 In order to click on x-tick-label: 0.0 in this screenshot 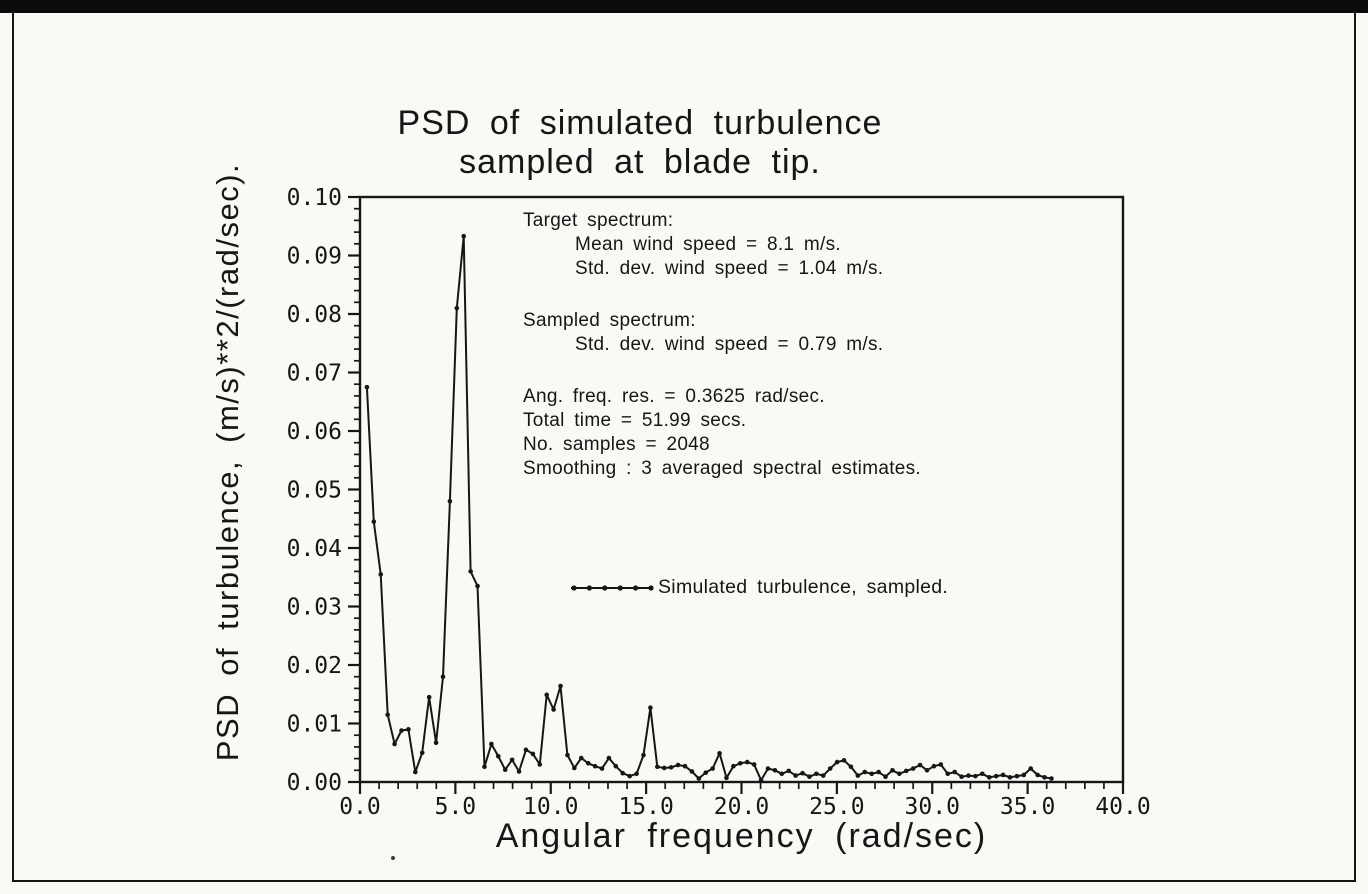, I will do `click(360, 807)`.